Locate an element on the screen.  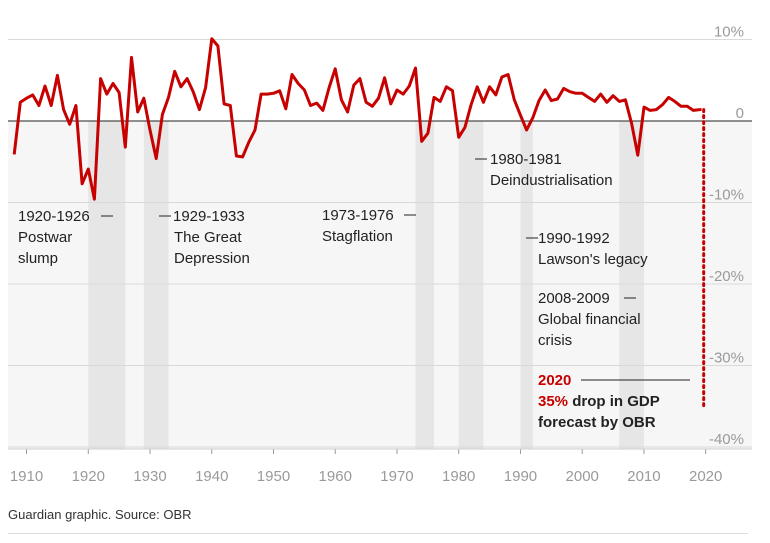
y-tick-label: 0 is located at coordinates (740, 113).